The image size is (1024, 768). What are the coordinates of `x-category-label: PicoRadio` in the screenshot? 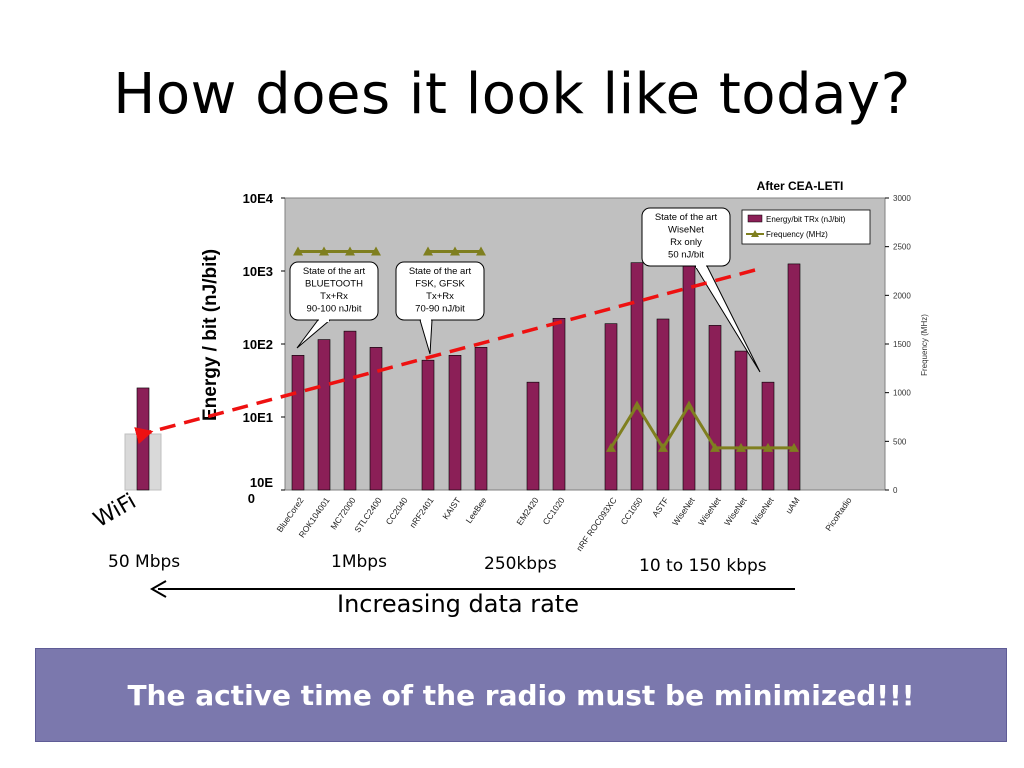 It's located at (838, 514).